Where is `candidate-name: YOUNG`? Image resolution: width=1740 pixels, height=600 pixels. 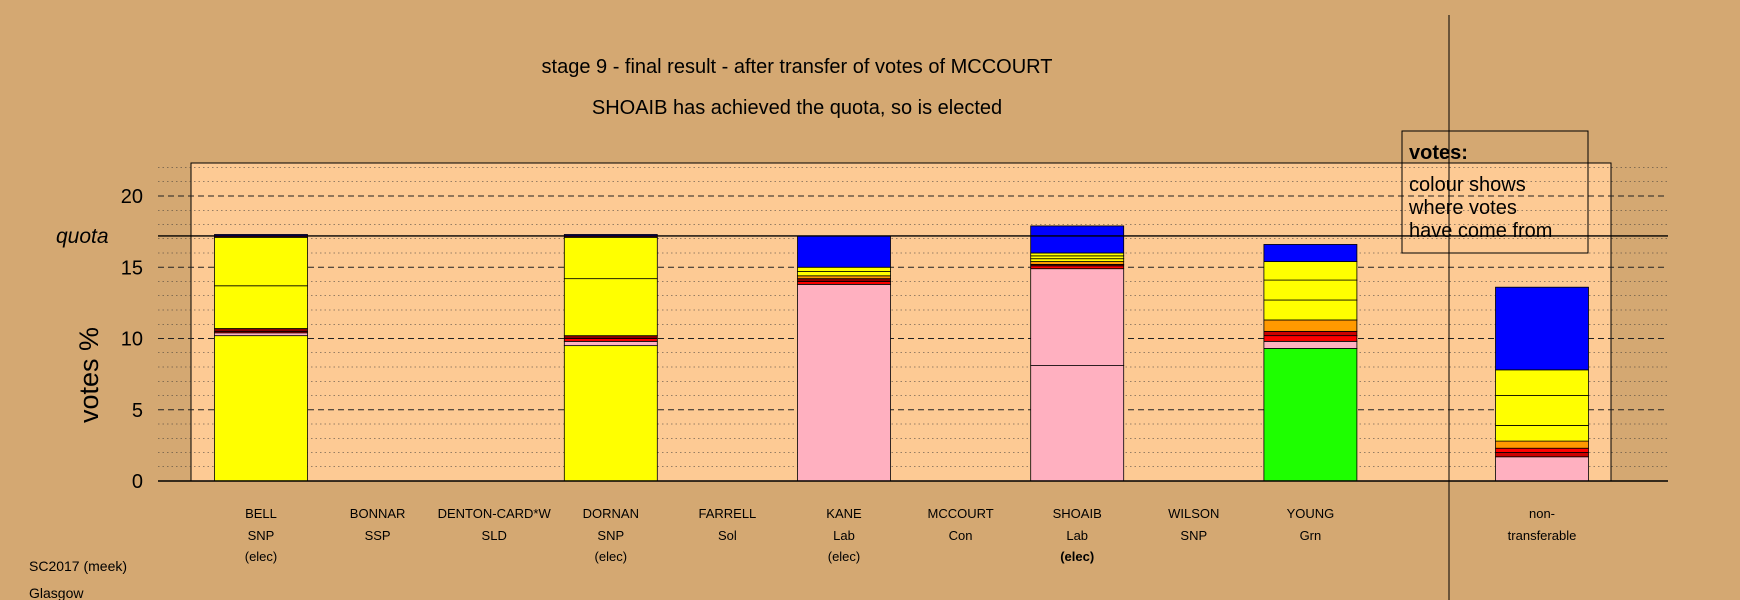 candidate-name: YOUNG is located at coordinates (1311, 513).